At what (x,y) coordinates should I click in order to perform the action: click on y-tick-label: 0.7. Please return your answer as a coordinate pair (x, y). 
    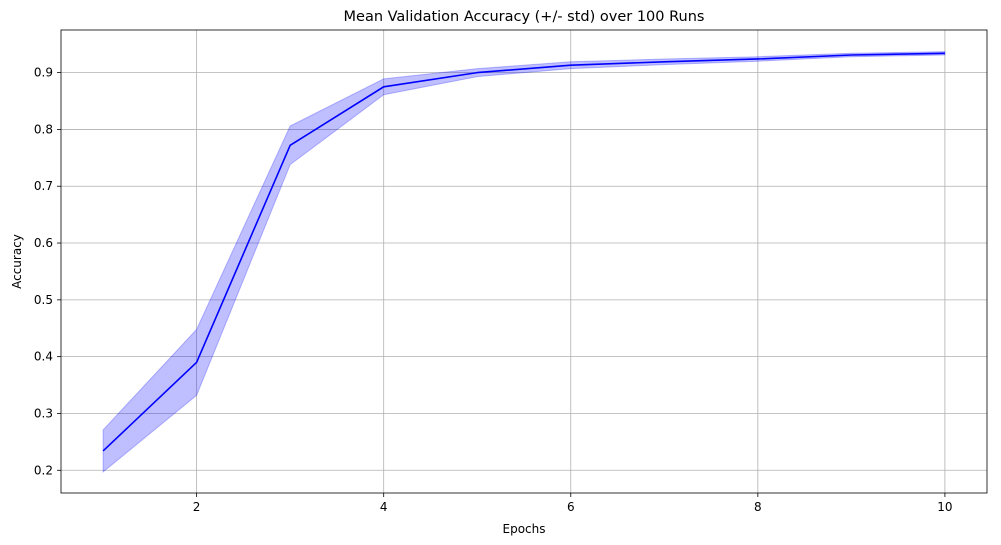
    Looking at the image, I should click on (43, 186).